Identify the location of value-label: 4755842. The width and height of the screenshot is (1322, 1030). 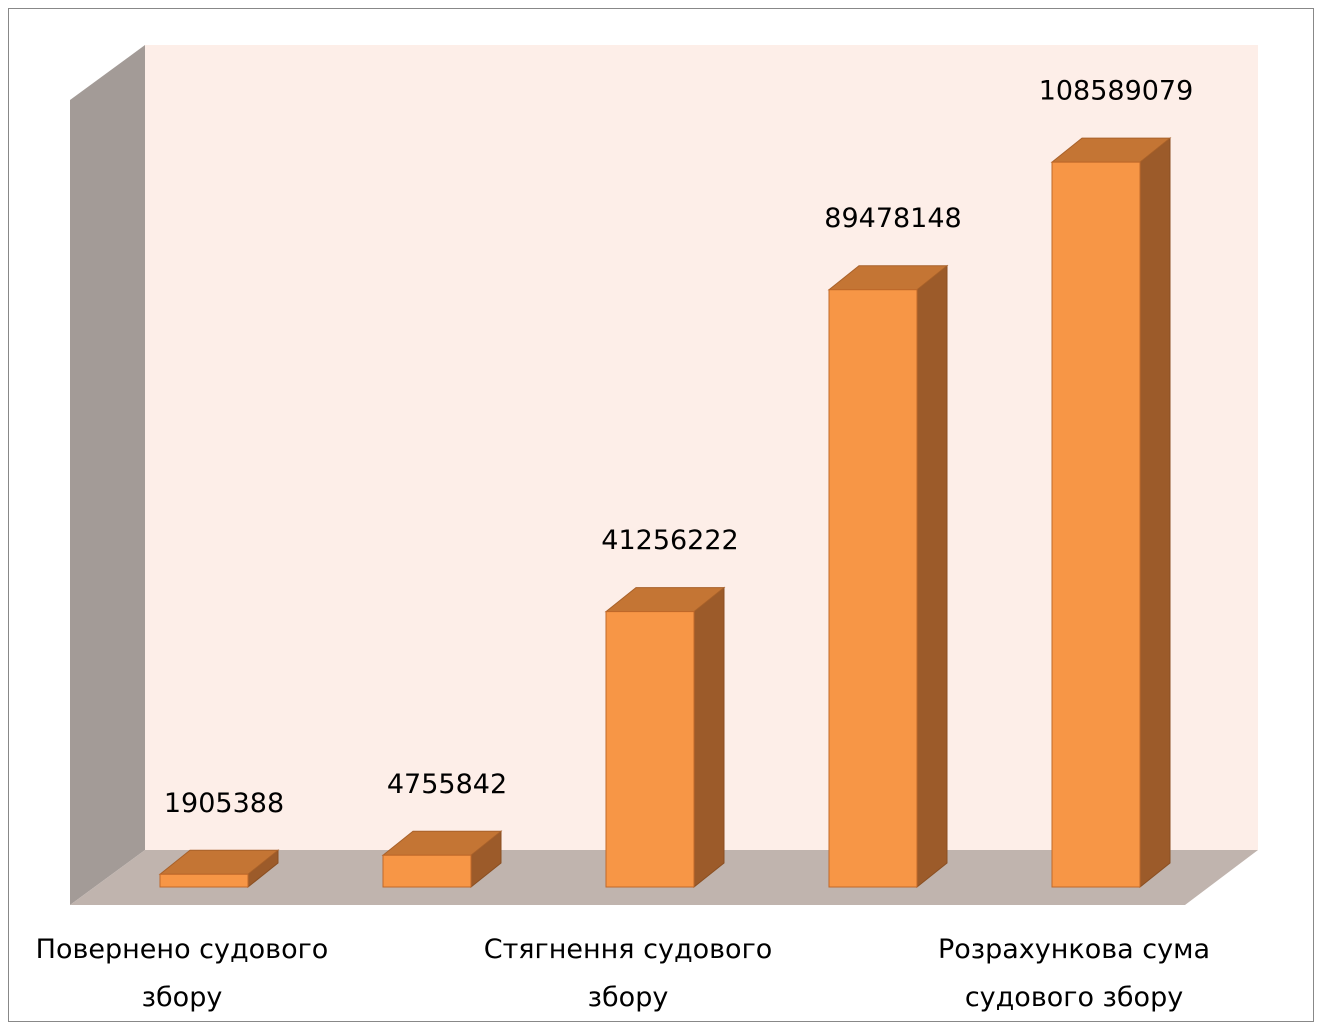
(447, 784).